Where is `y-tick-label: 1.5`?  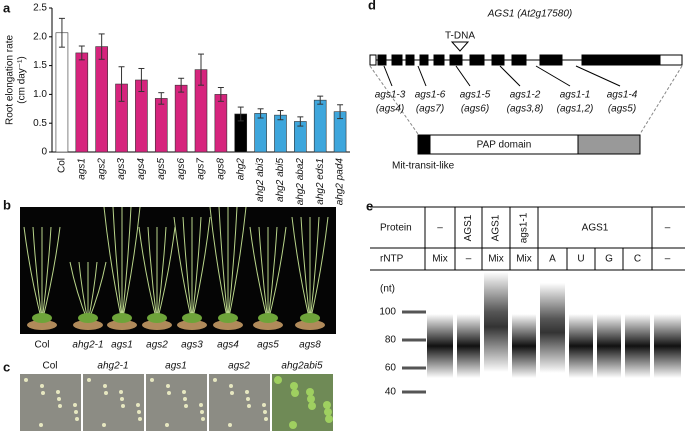 y-tick-label: 1.5 is located at coordinates (40, 65).